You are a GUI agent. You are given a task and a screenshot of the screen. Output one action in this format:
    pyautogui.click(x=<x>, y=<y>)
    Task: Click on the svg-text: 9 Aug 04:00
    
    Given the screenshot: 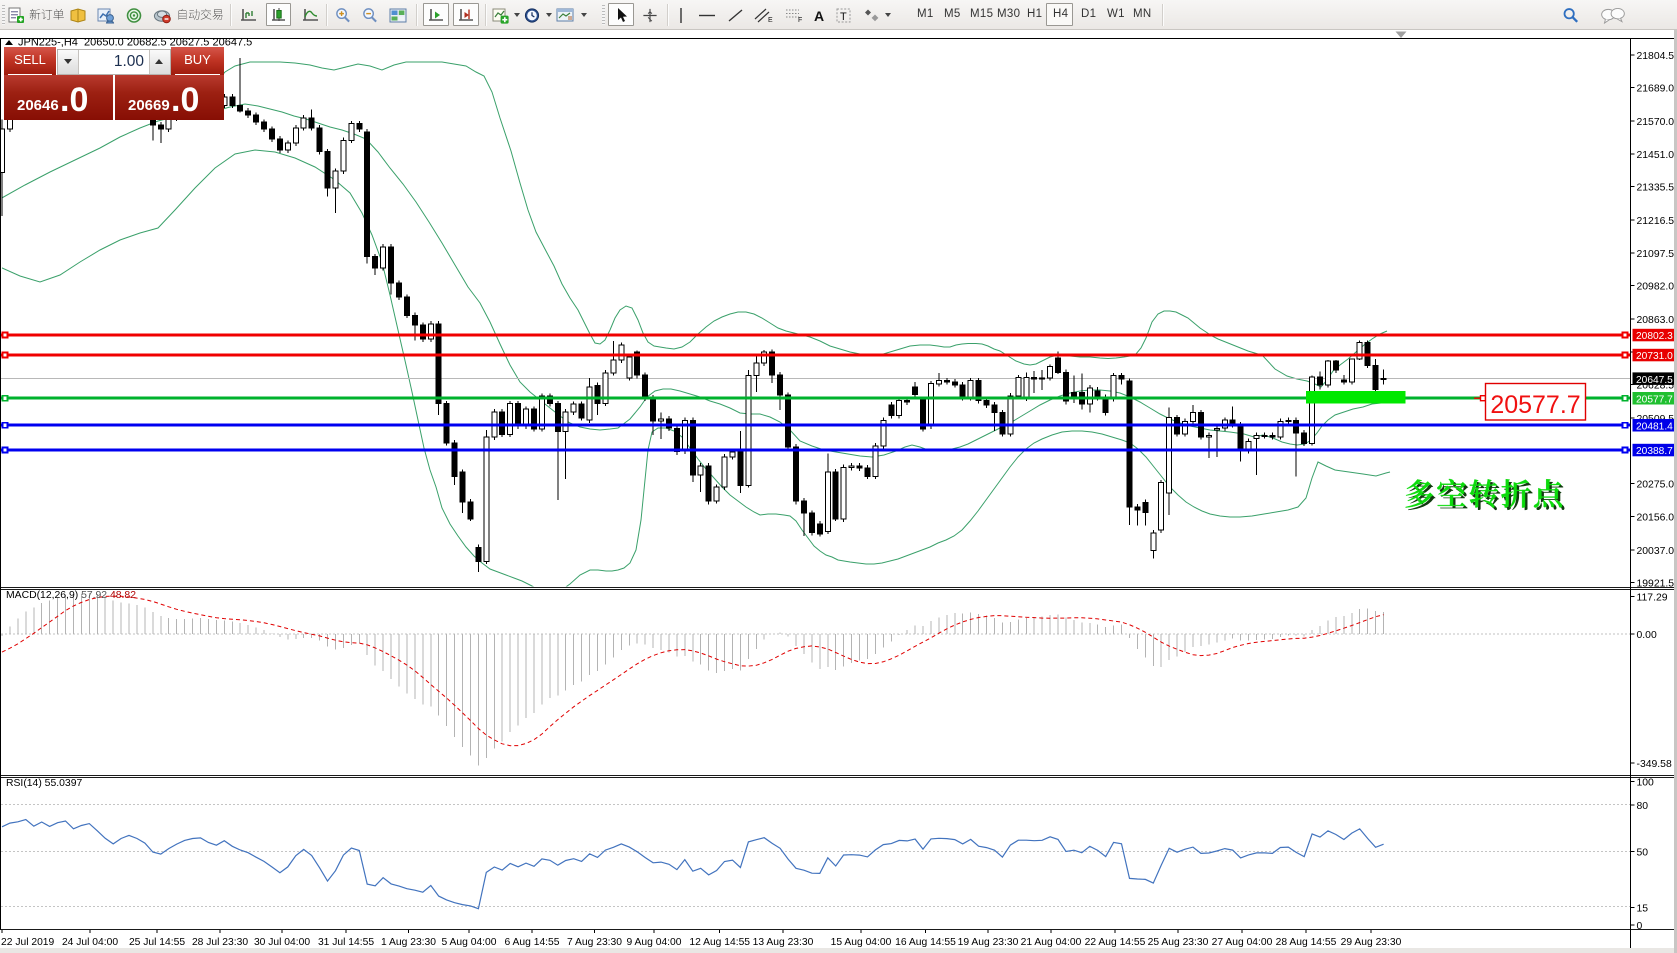 What is the action you would take?
    pyautogui.click(x=654, y=942)
    